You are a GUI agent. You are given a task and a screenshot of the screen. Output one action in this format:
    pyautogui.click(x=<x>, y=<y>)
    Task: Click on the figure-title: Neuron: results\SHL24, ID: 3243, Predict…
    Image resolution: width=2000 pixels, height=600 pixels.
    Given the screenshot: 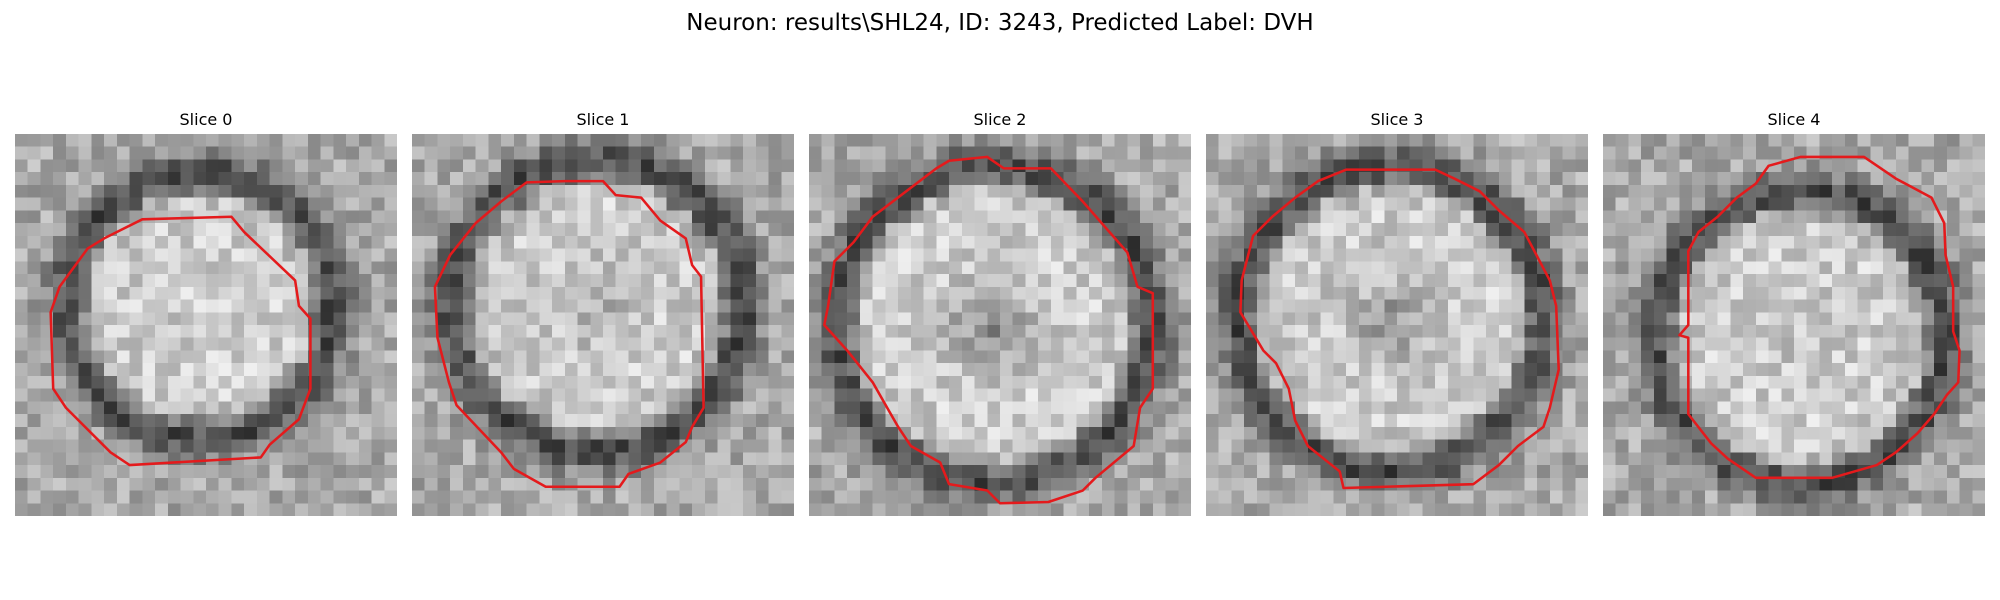 What is the action you would take?
    pyautogui.click(x=1000, y=23)
    